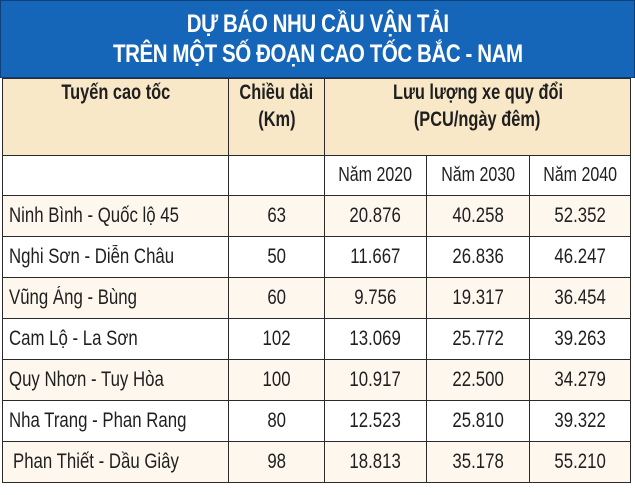 This screenshot has height=495, width=635. Describe the element at coordinates (375, 175) in the screenshot. I see `year-2020-header: Năm 2020` at that location.